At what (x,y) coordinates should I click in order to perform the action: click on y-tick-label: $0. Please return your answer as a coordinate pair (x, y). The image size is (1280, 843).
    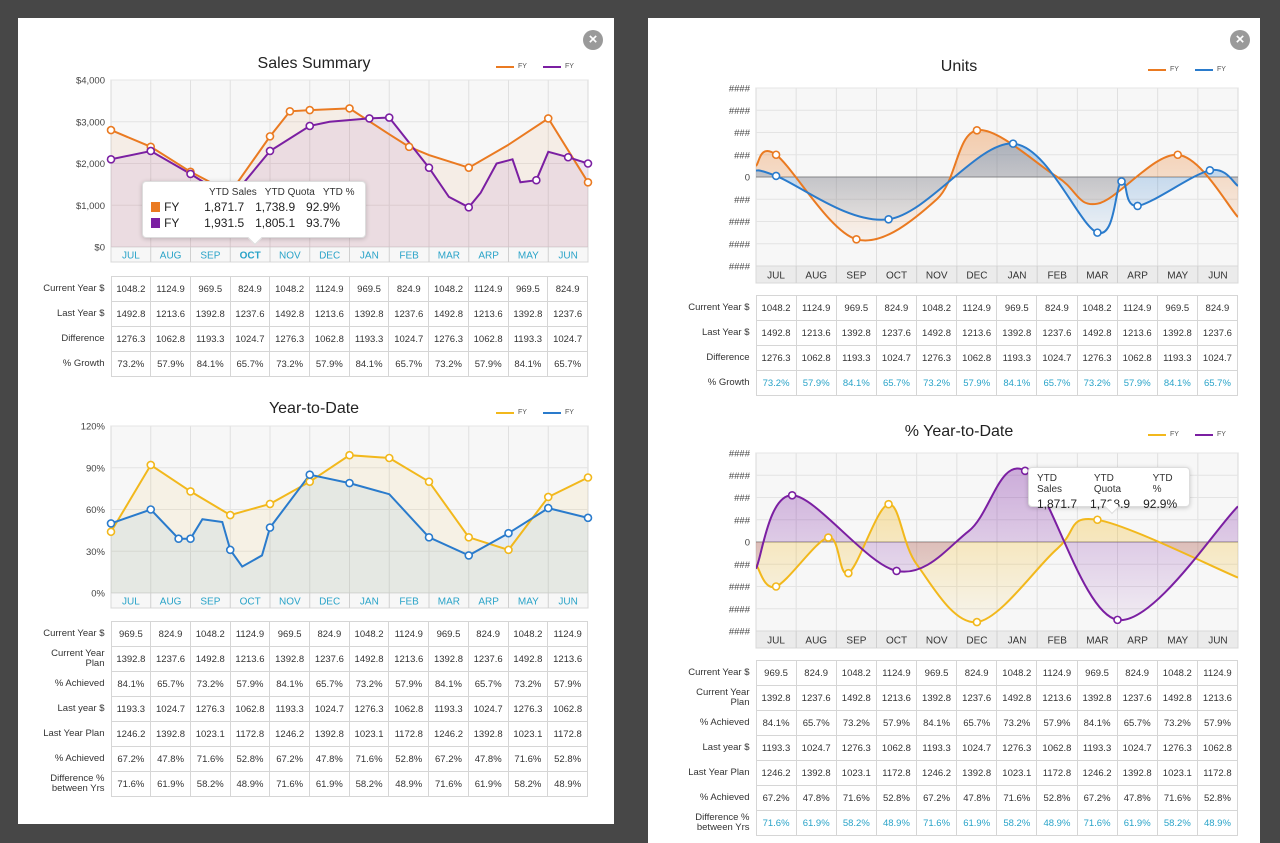
    Looking at the image, I should click on (99, 248).